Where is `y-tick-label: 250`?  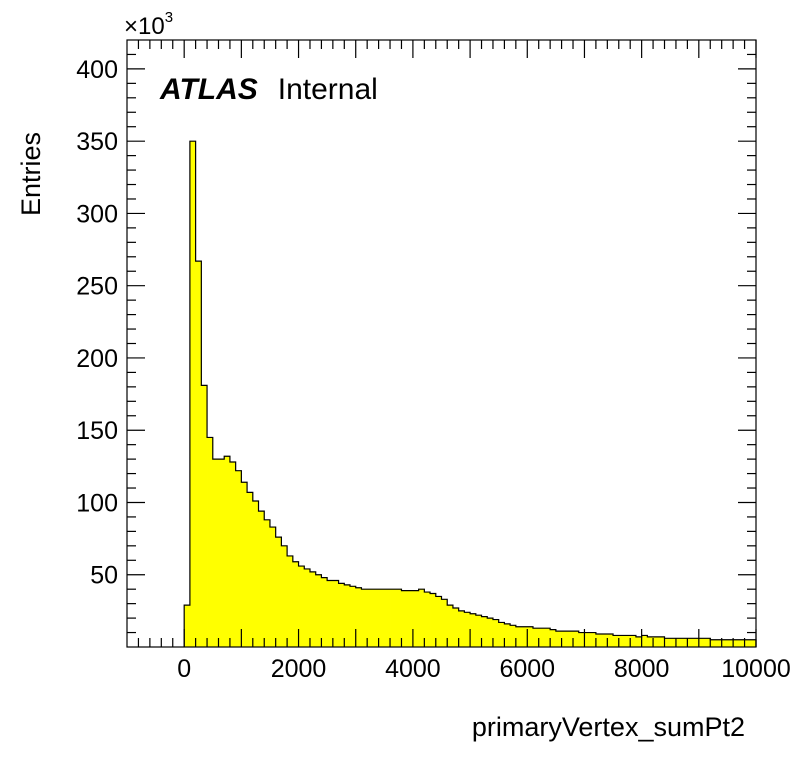 y-tick-label: 250 is located at coordinates (97, 287).